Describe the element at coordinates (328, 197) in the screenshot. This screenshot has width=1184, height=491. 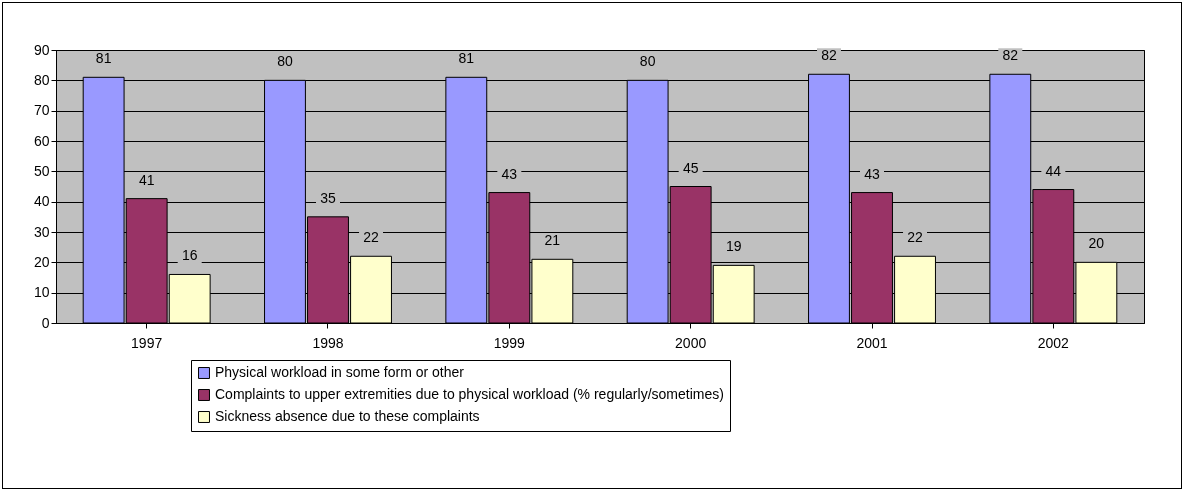
I see `data-label: 35` at that location.